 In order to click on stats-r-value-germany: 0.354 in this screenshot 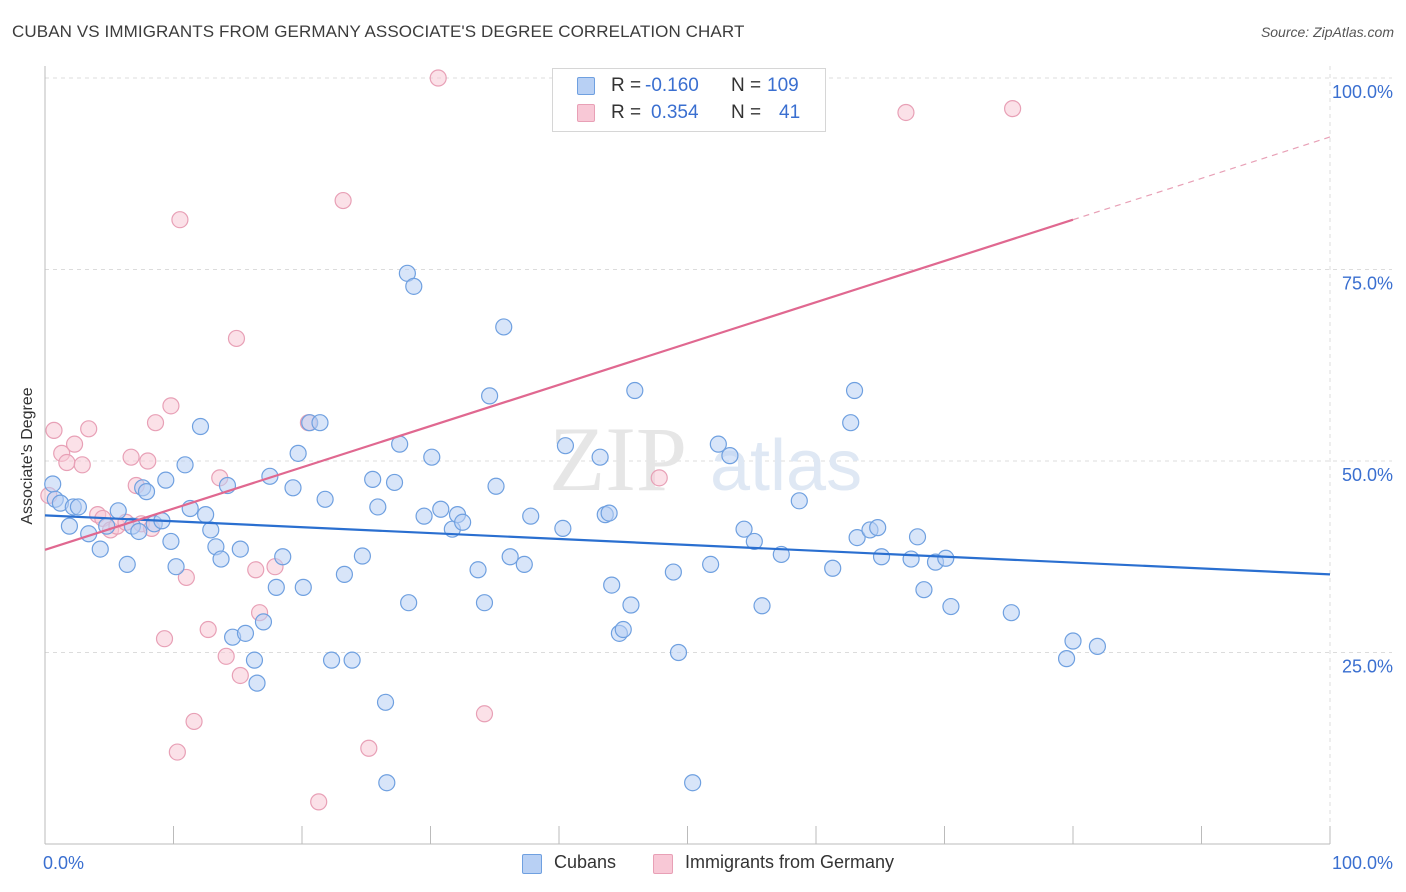, I will do `click(675, 112)`.